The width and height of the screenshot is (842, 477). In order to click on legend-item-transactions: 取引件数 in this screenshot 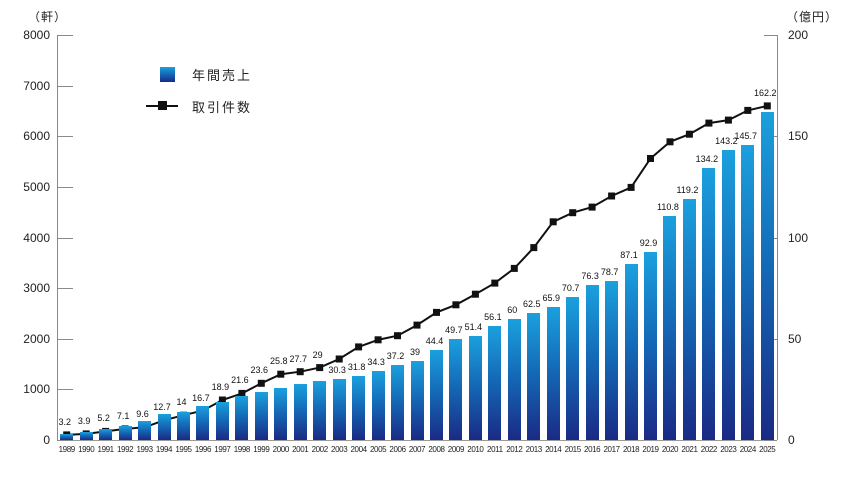, I will do `click(199, 106)`.